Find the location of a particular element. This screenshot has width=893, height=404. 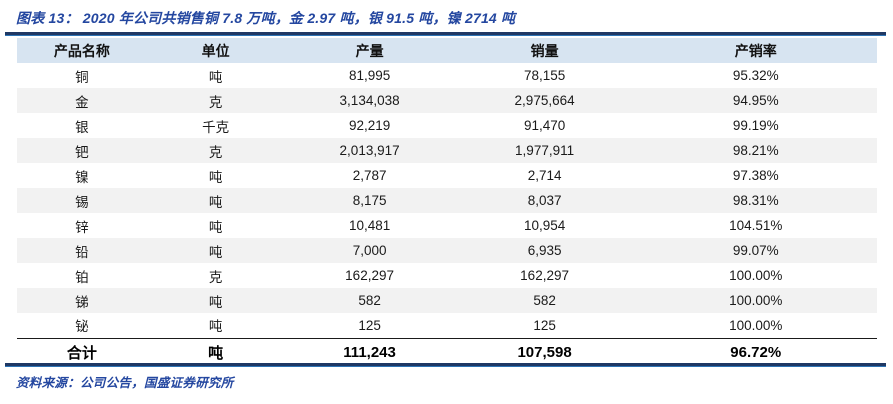

table-cell: 2,975,664 is located at coordinates (544, 100).